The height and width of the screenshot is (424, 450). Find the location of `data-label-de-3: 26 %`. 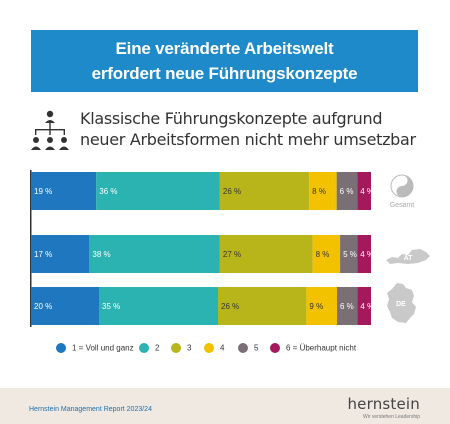

data-label-de-3: 26 % is located at coordinates (230, 306).